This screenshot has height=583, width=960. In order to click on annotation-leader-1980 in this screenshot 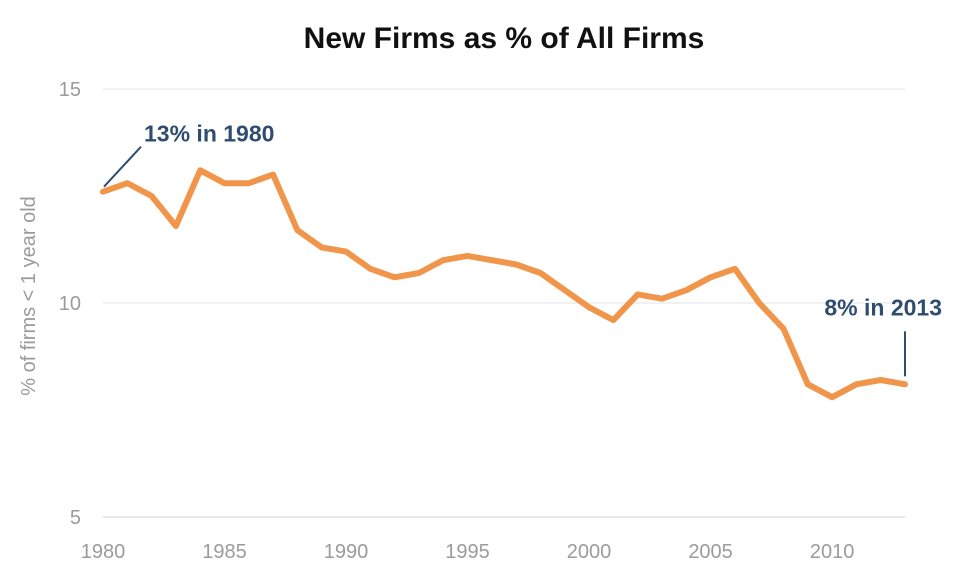, I will do `click(122, 167)`.